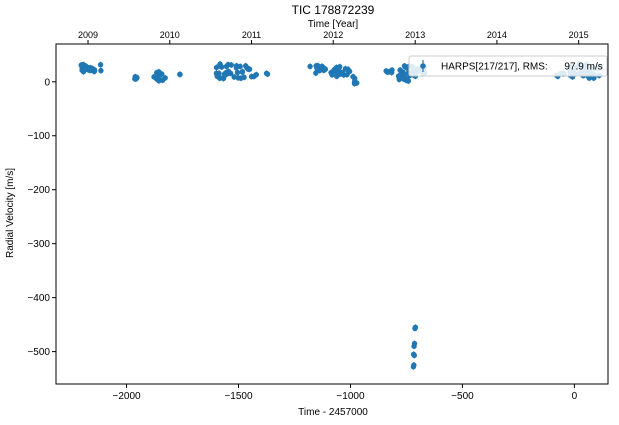 Image resolution: width=619 pixels, height=425 pixels. I want to click on chart-title: TIC 178872239, so click(333, 10).